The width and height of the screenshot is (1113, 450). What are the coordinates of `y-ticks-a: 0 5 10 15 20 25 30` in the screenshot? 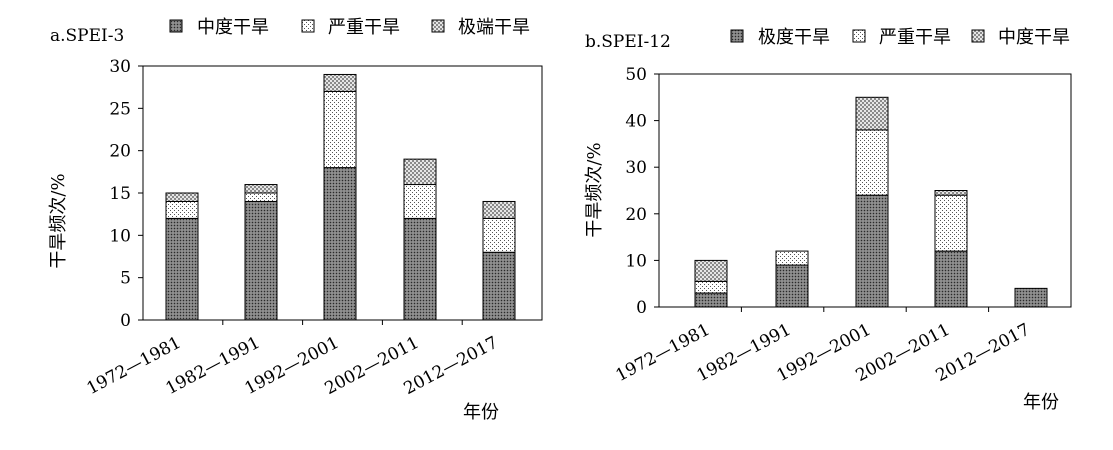 It's located at (126, 194).